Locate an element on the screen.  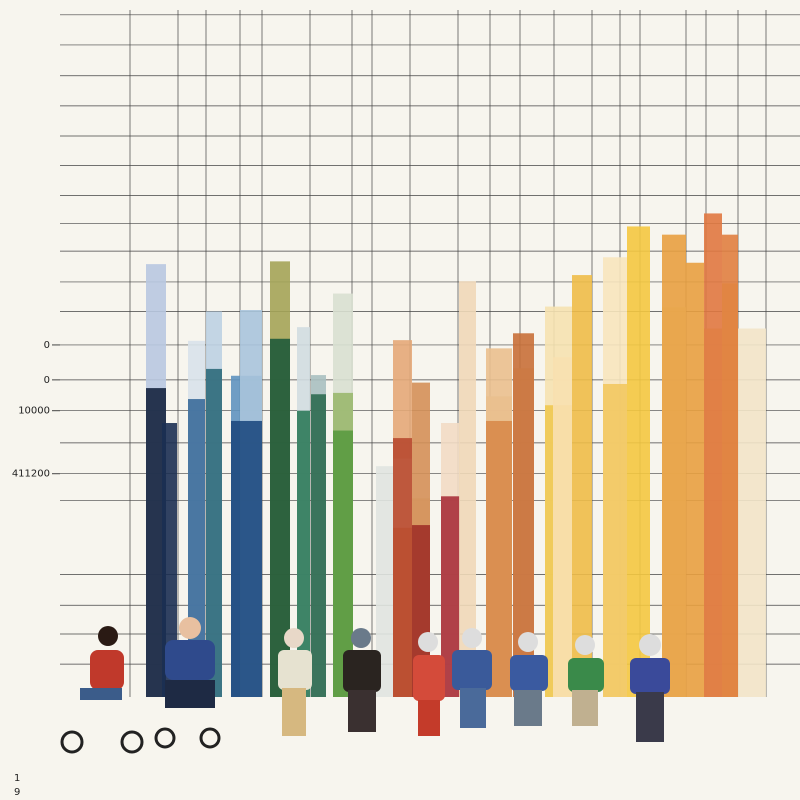
note: 1 is located at coordinates (17, 778).